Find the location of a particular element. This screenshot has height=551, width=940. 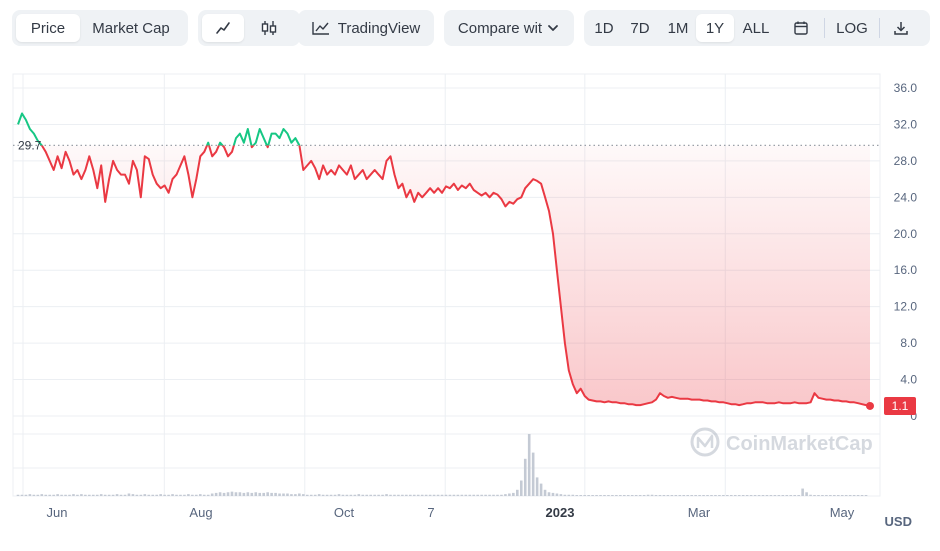

range-all: ALL is located at coordinates (756, 28).